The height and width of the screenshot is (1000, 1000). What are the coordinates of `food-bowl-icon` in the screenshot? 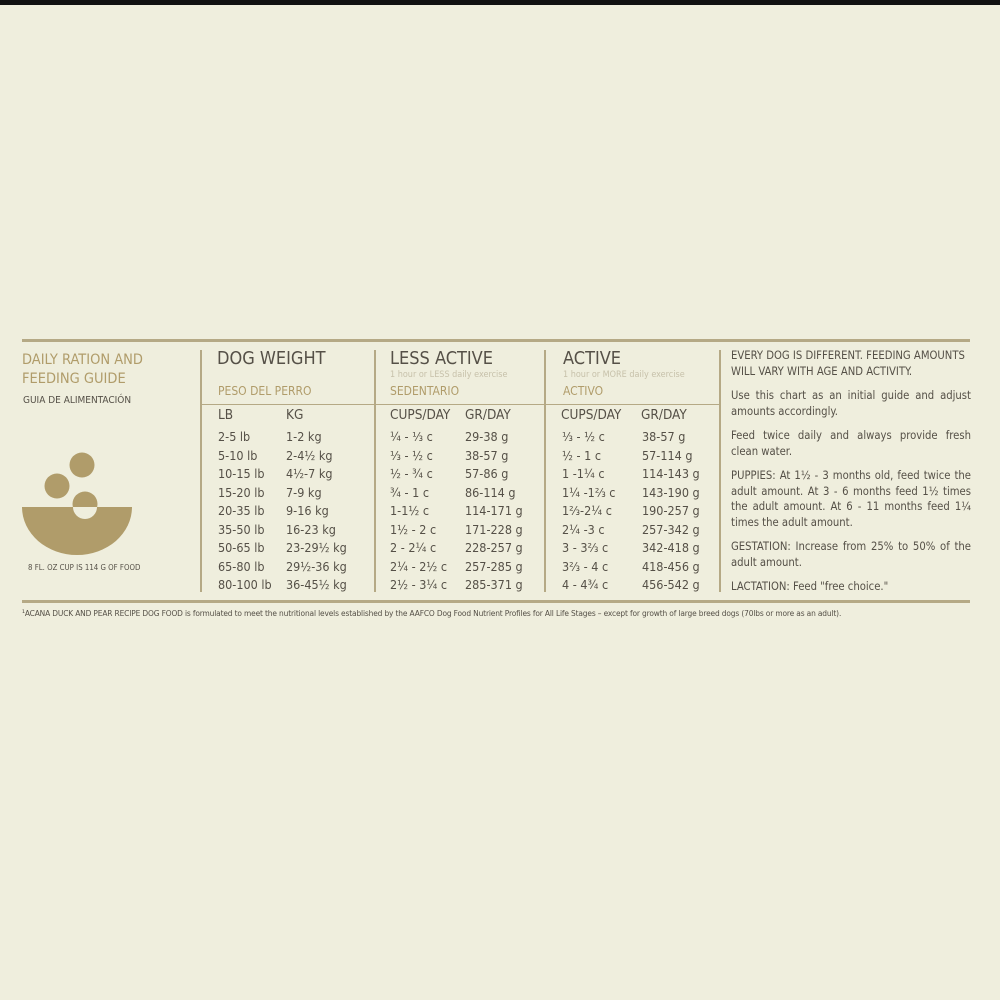 It's located at (77, 503).